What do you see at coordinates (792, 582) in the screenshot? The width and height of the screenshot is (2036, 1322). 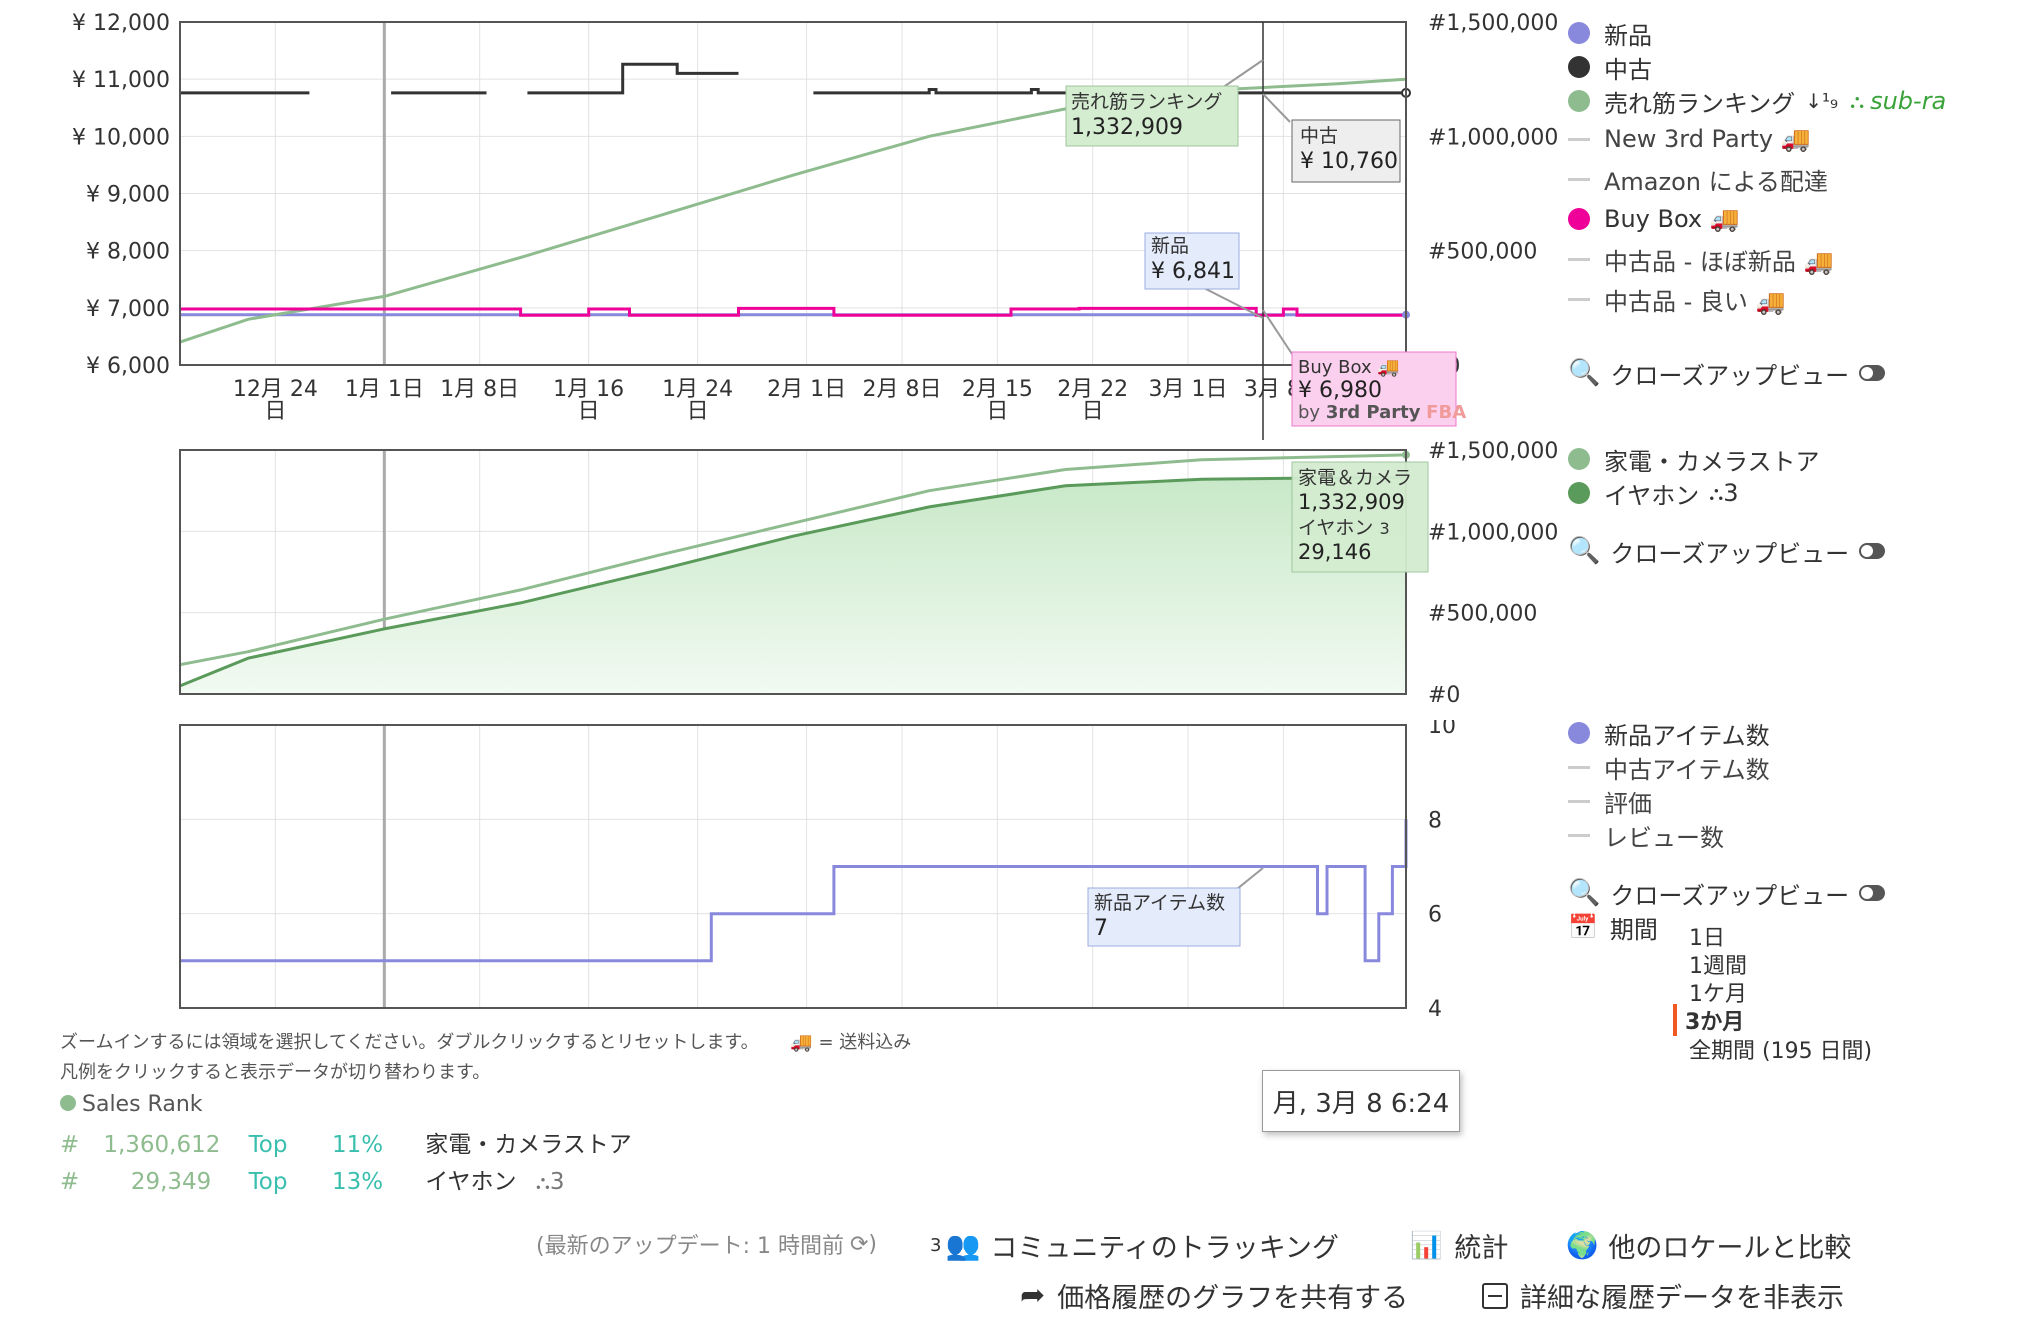 I see `series-line-earphones` at bounding box center [792, 582].